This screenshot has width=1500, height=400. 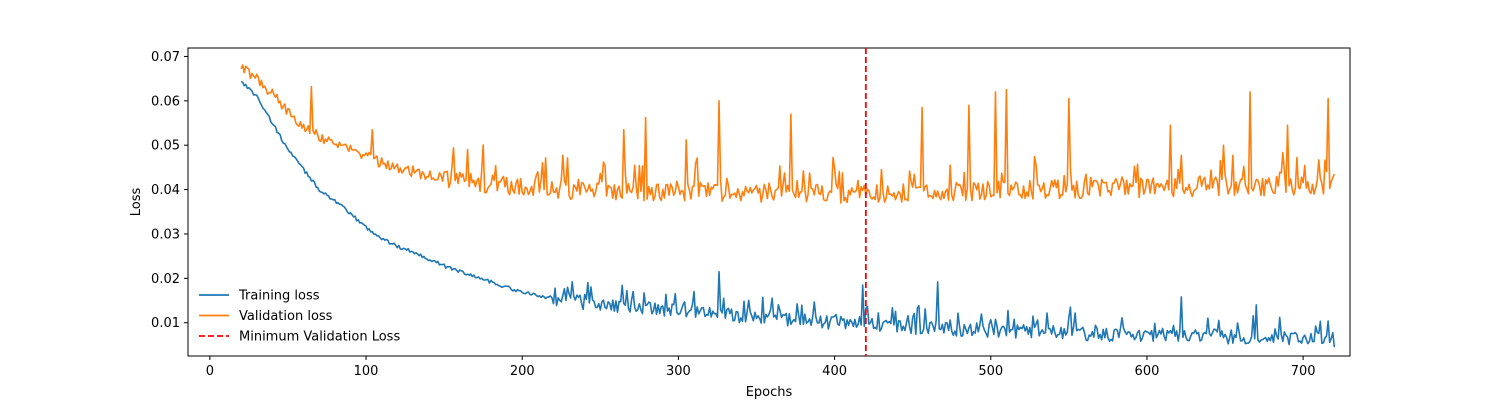 I want to click on x-tick-label: 200, so click(x=522, y=371).